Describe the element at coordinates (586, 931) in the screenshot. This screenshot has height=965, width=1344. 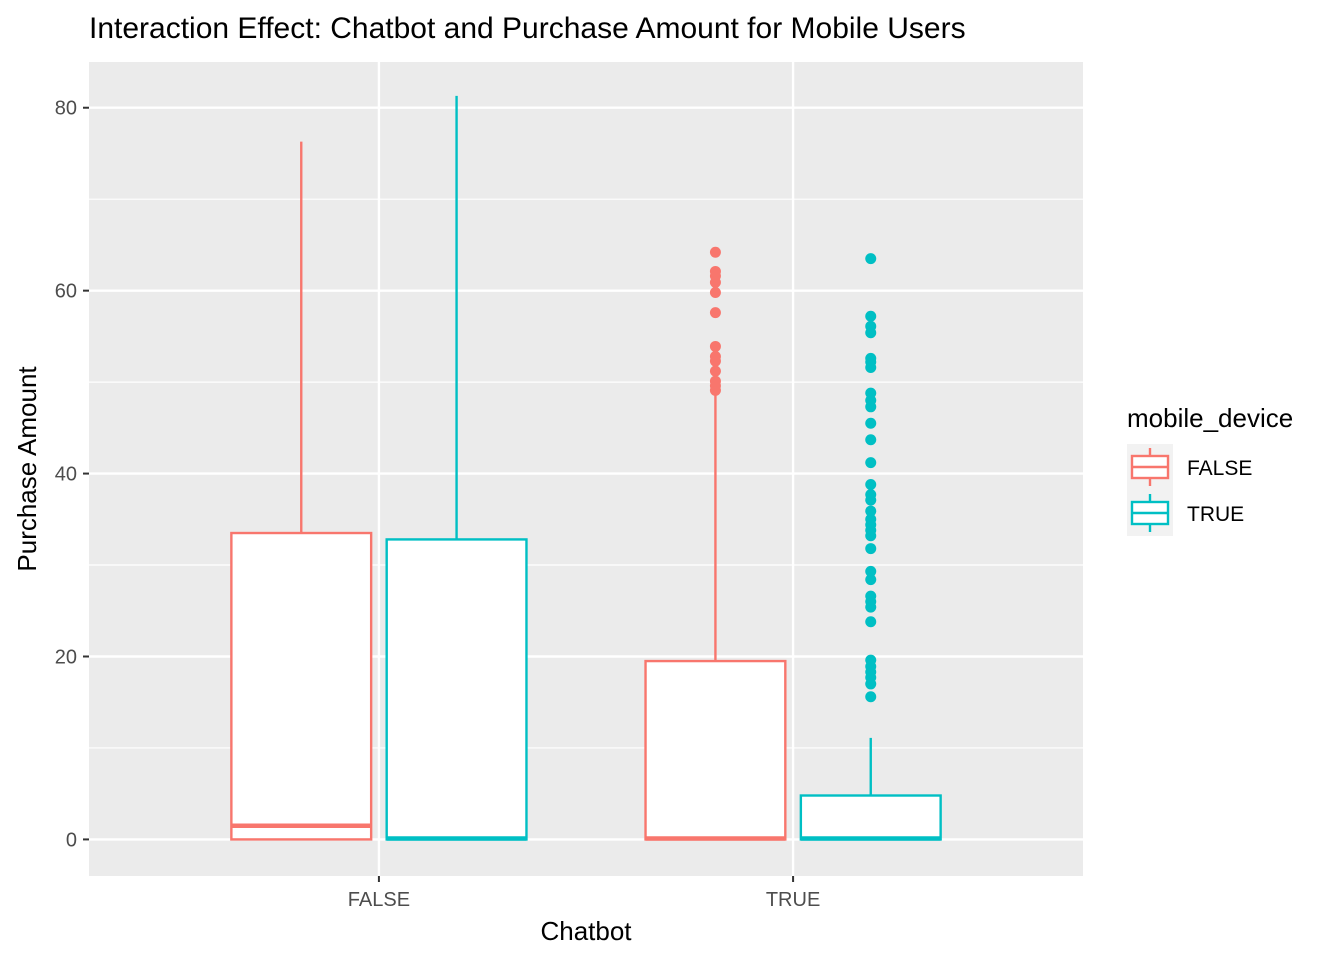
I see `x-axis-title: Chatbot` at that location.